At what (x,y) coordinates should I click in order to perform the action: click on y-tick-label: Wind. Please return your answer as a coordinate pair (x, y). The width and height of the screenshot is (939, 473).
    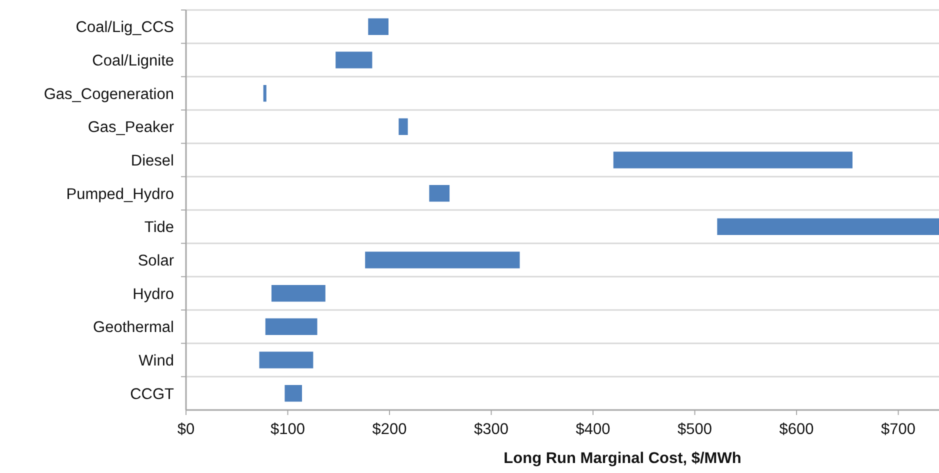
    Looking at the image, I should click on (156, 361).